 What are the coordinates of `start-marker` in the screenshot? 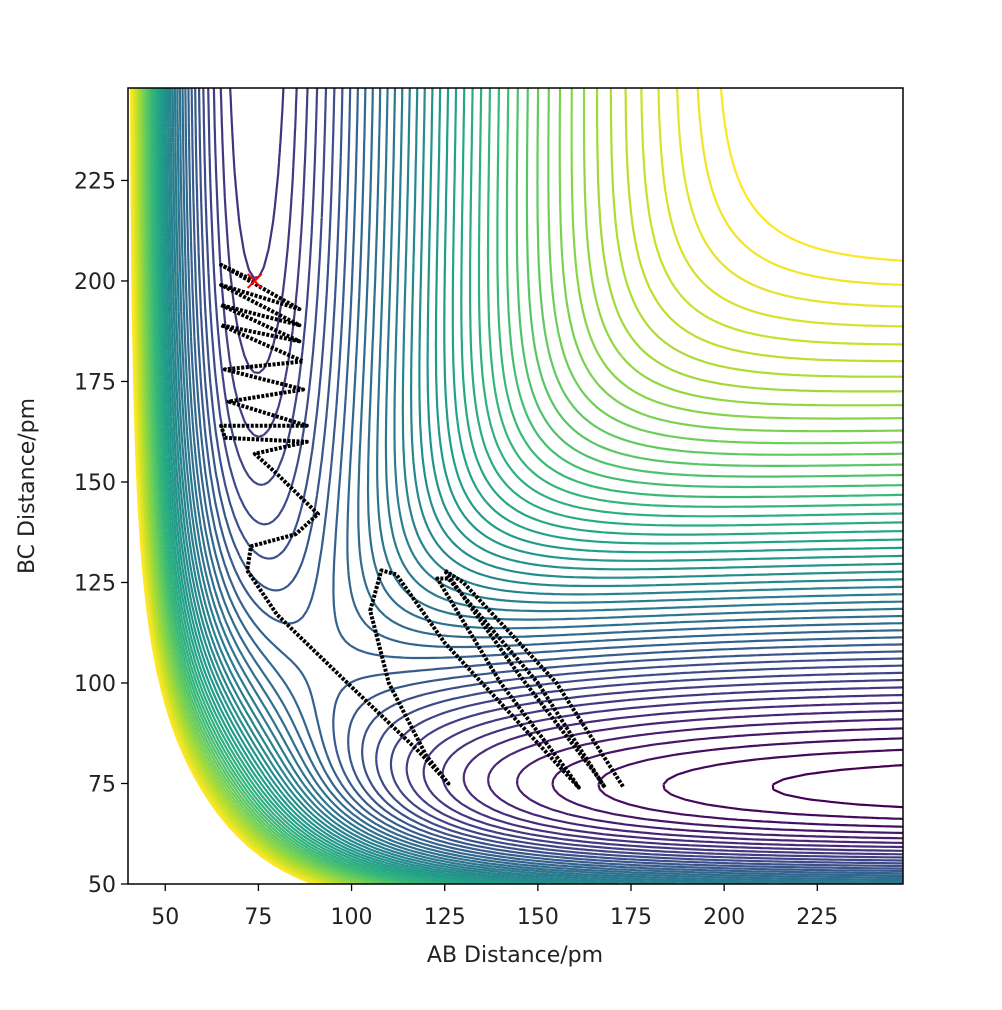 It's located at (254, 281).